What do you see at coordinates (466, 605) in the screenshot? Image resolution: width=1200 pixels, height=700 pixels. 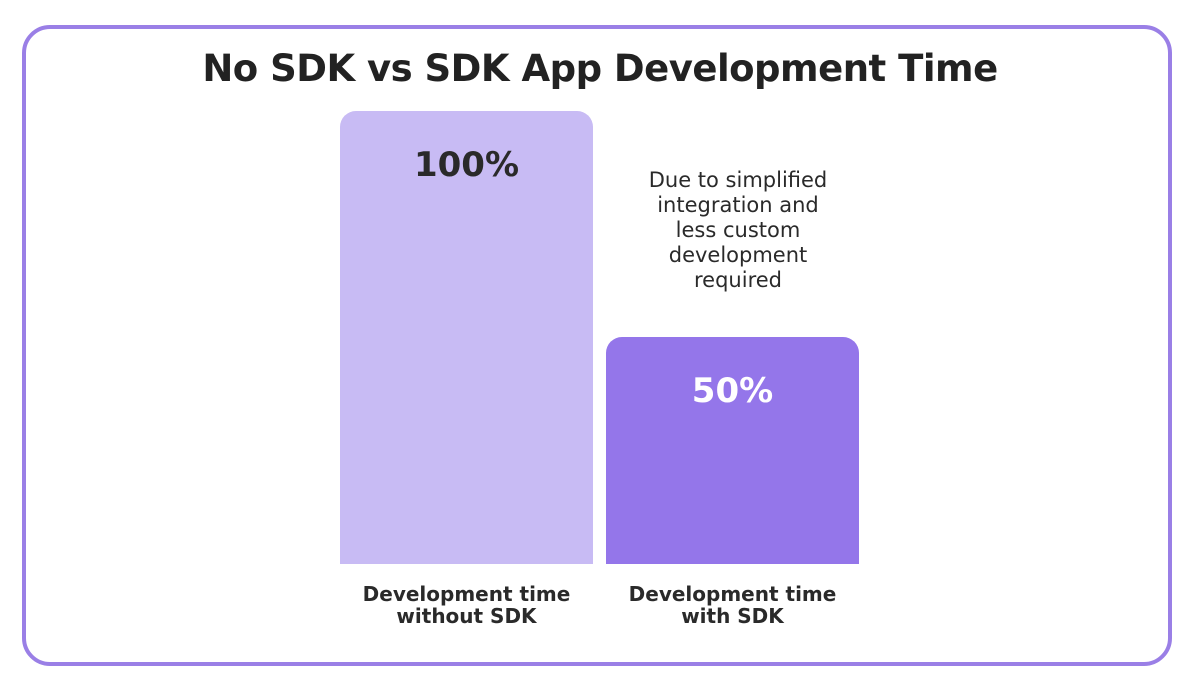 I see `category-label: Development time without SDK` at bounding box center [466, 605].